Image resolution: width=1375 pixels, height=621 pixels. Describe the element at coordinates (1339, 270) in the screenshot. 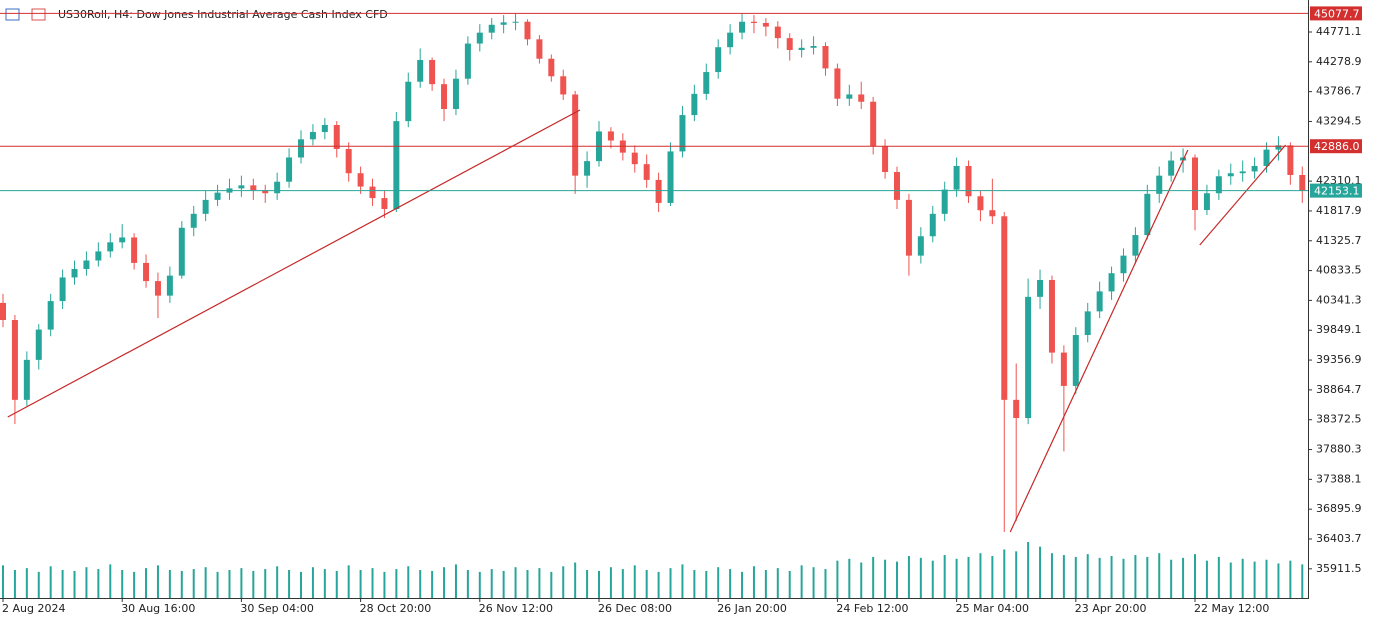

I see `y-tick-label: 40833.5` at that location.